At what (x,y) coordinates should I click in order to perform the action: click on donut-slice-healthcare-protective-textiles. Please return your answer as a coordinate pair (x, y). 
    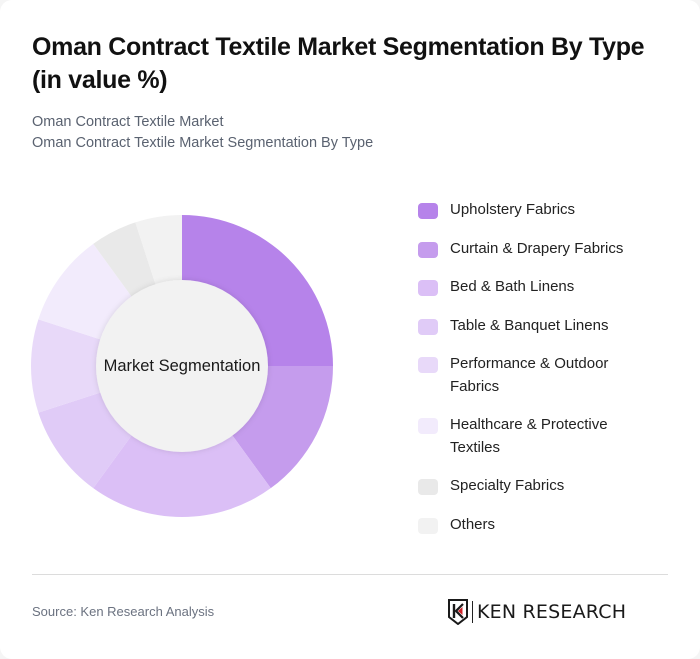
    Looking at the image, I should click on (85, 292).